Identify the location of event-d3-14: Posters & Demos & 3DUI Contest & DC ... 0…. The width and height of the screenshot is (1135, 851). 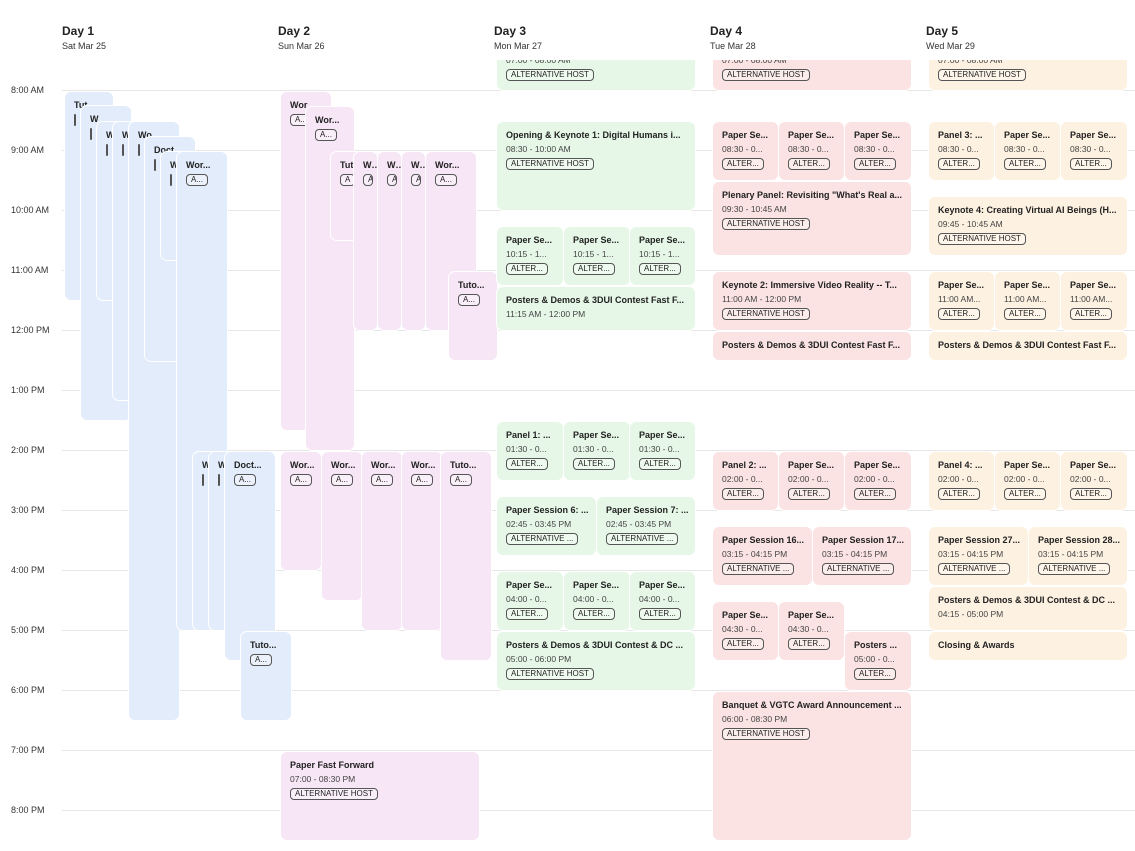
(596, 661).